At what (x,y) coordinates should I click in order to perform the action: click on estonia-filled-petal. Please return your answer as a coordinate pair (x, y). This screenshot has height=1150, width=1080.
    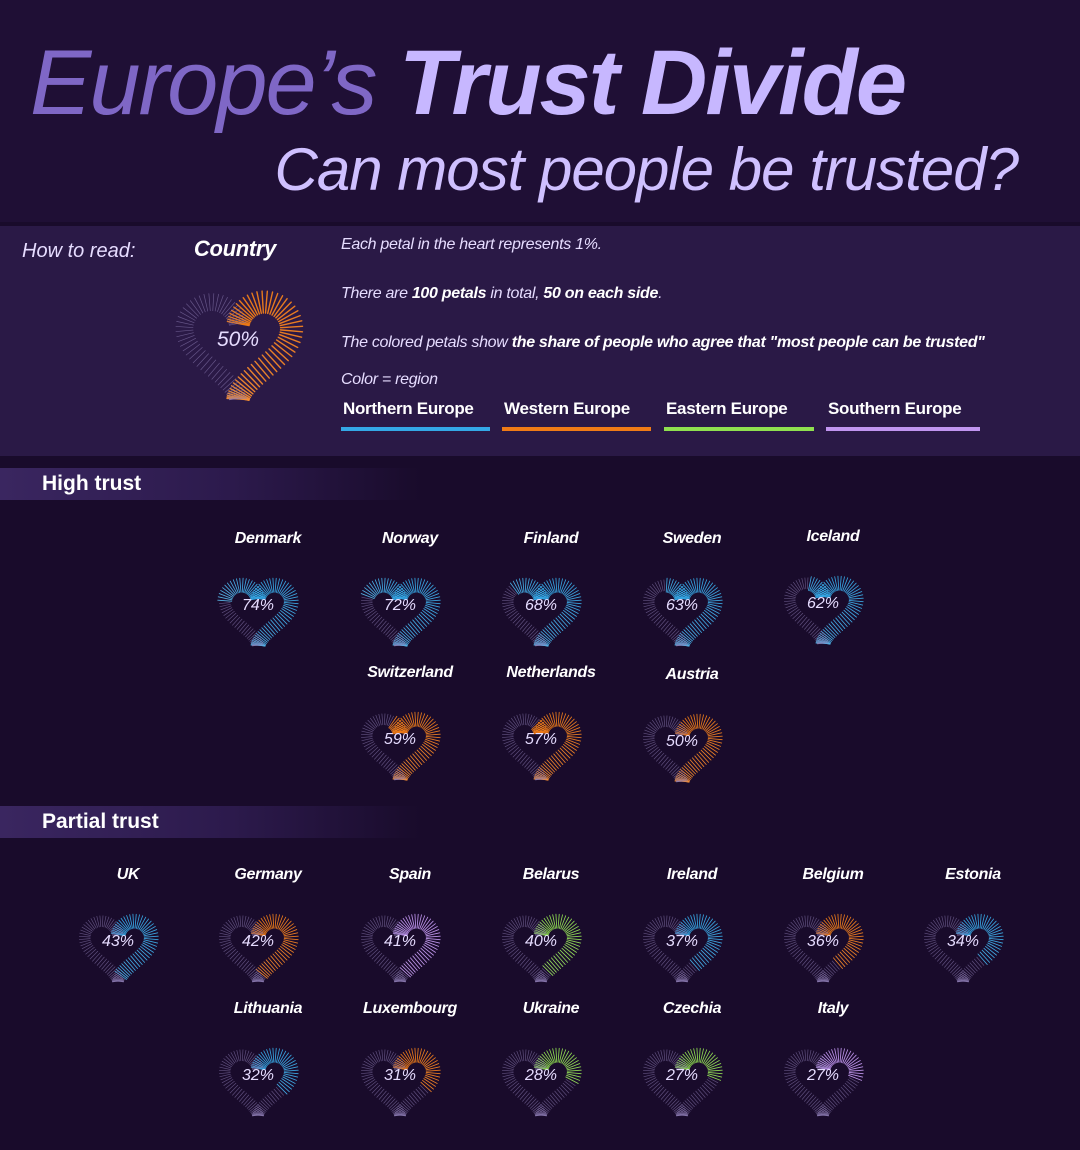
    Looking at the image, I should click on (991, 926).